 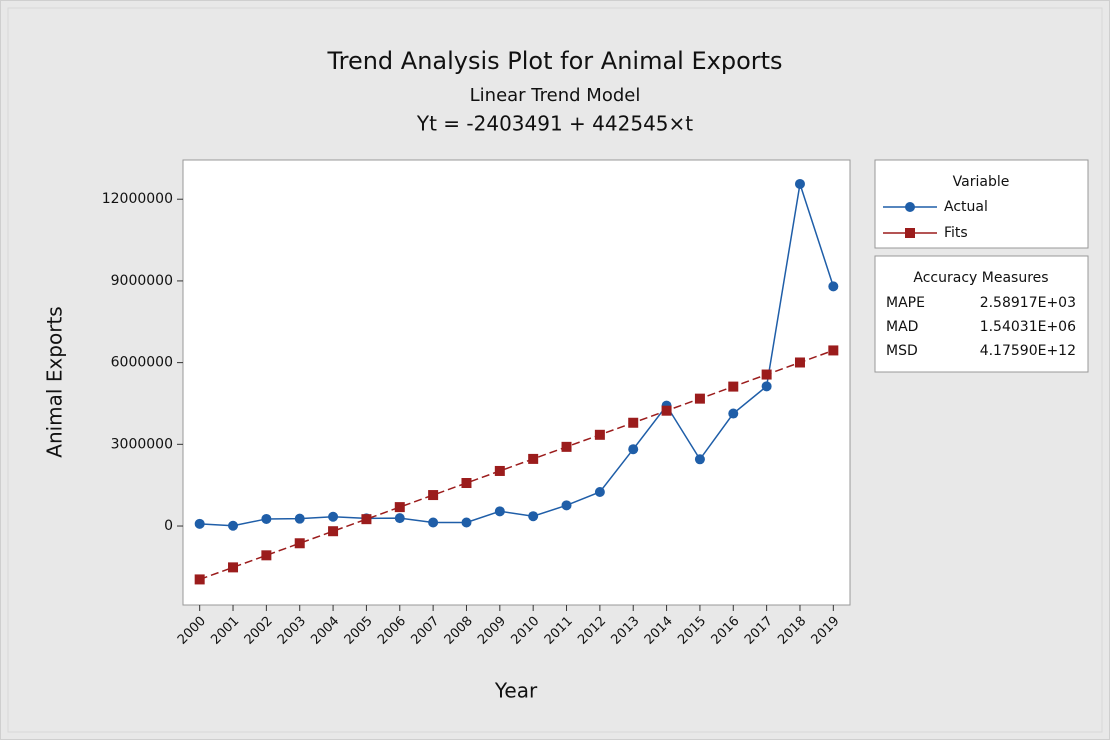 What do you see at coordinates (555, 95) in the screenshot?
I see `chart-subtitle: Linear Trend Model` at bounding box center [555, 95].